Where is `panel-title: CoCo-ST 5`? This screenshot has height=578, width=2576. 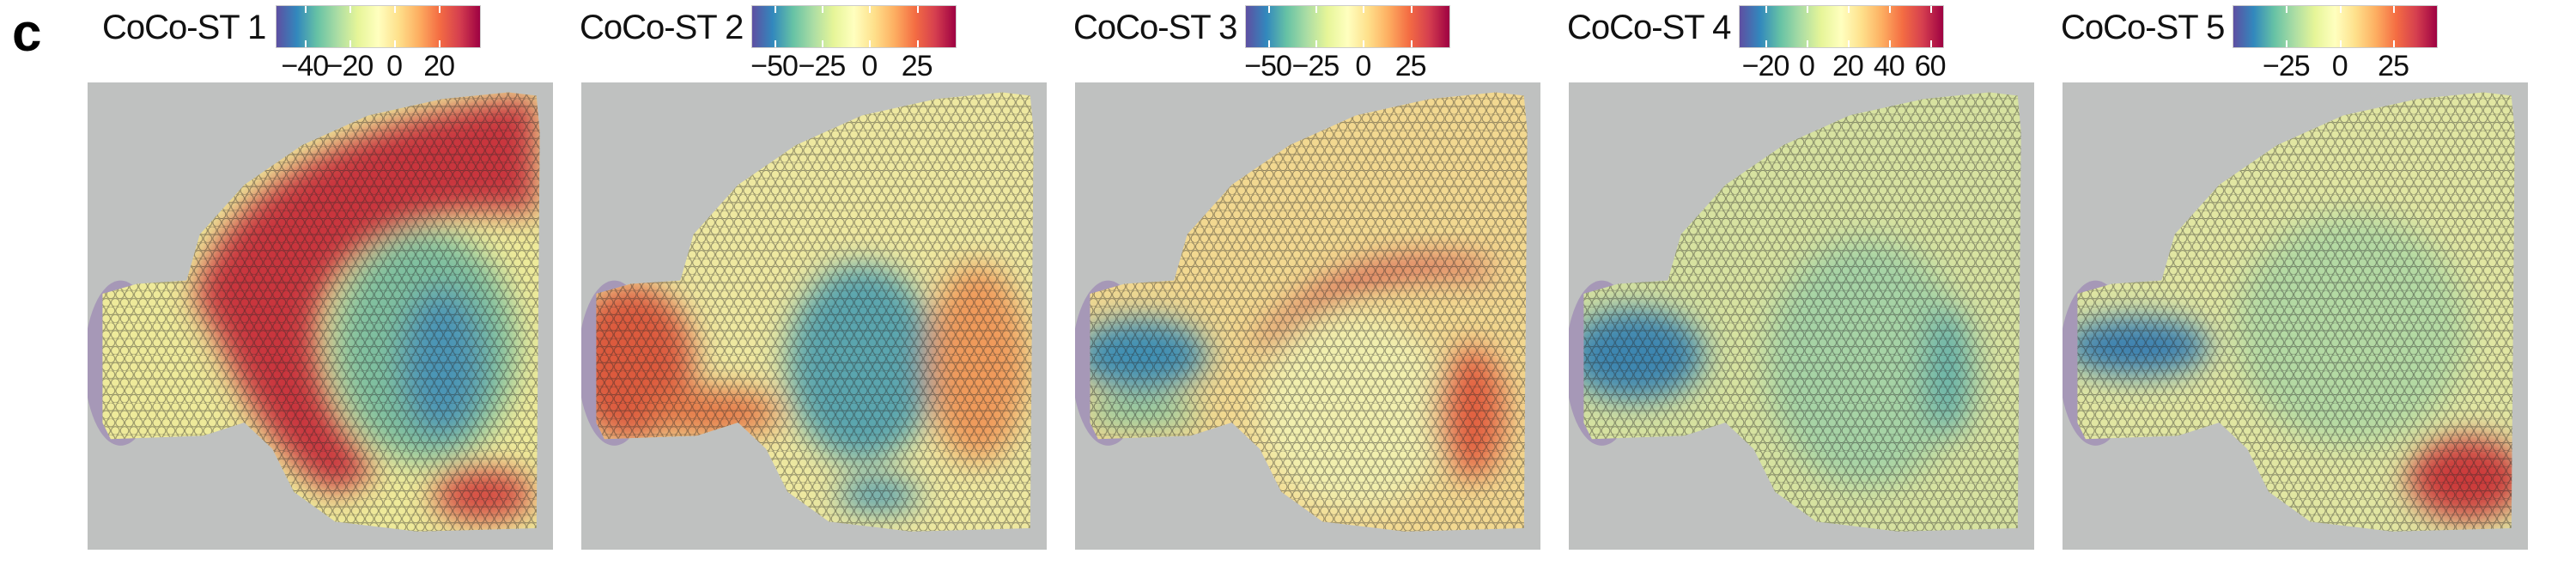
panel-title: CoCo-ST 5 is located at coordinates (2143, 27).